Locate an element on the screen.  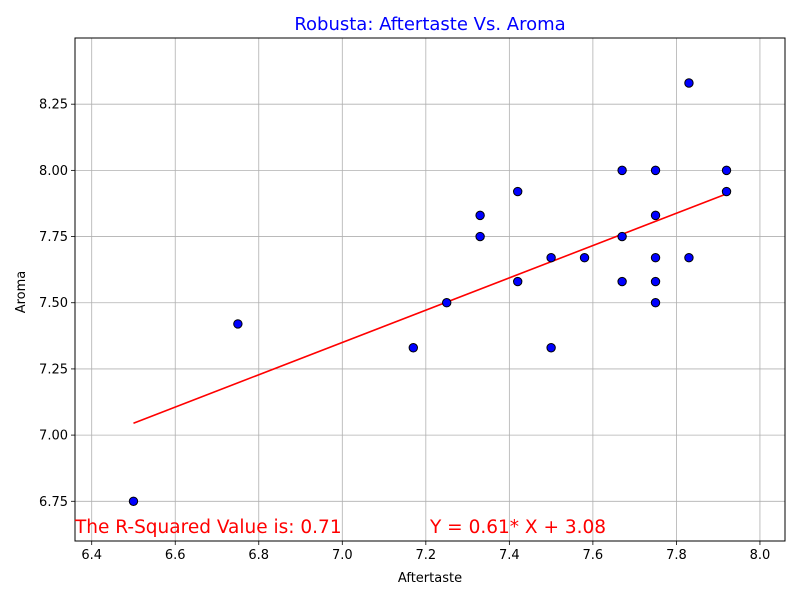
regression-equation-annotation: Y = 0.61* X + 3.08 is located at coordinates (517, 527).